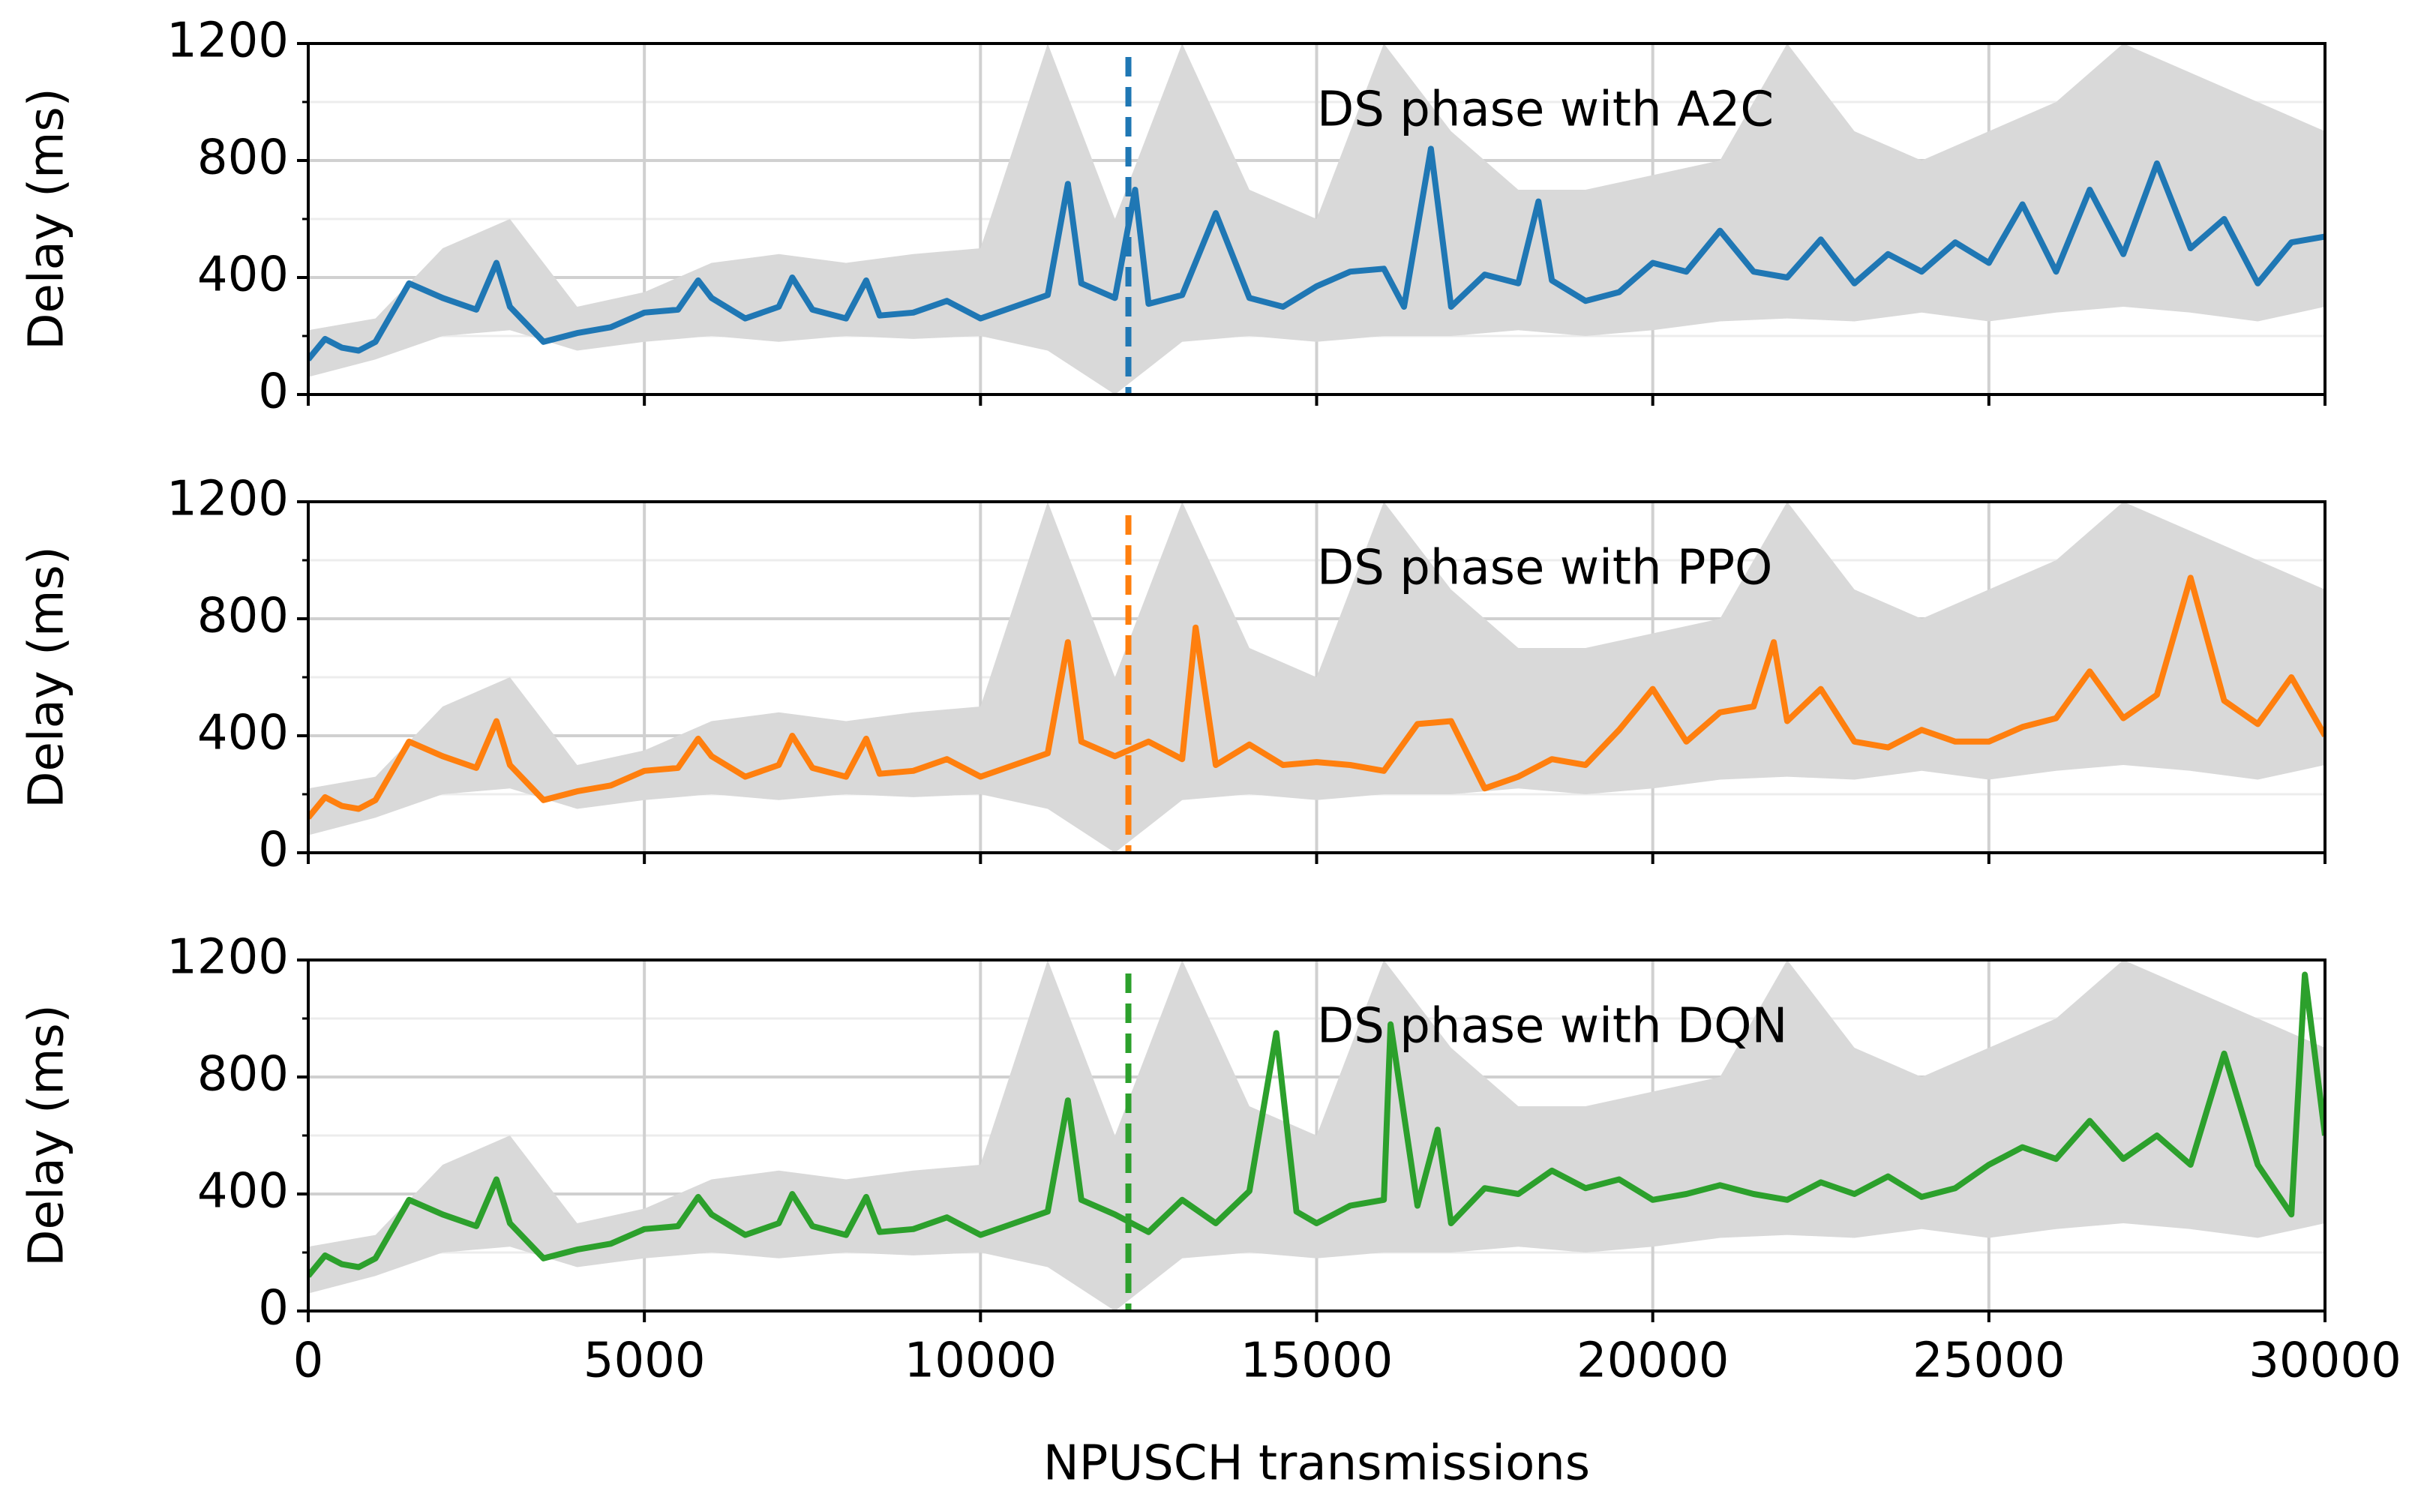 The height and width of the screenshot is (1512, 2430). Describe the element at coordinates (1316, 1464) in the screenshot. I see `x-axis-label: NPUSCH transmissions` at that location.